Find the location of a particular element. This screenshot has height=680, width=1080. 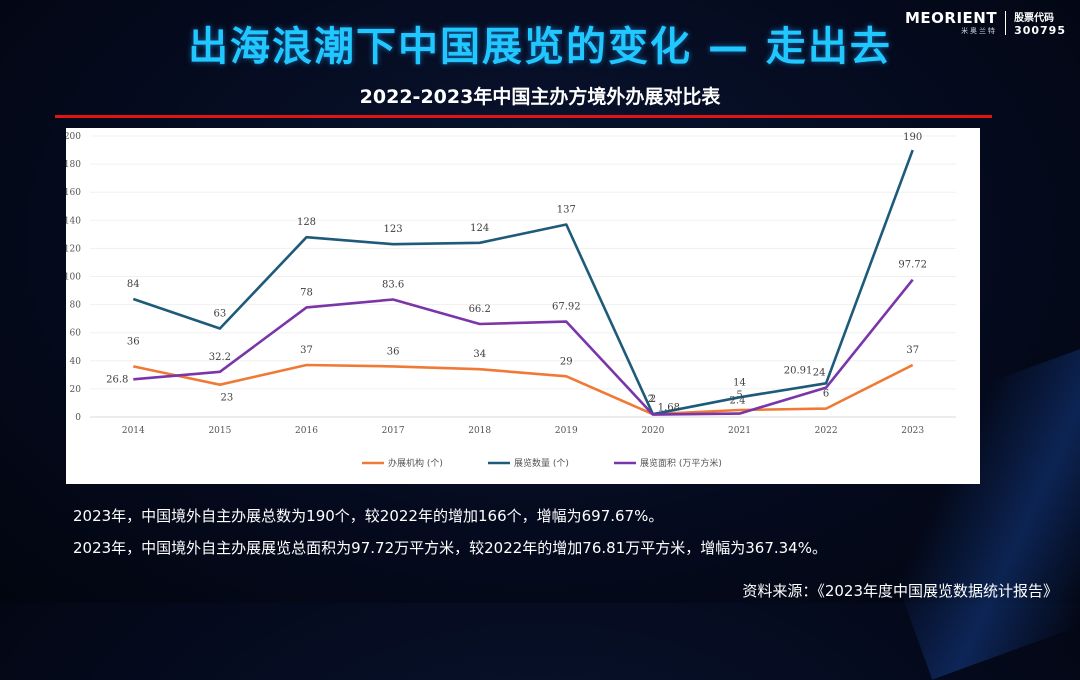

data-label: 34 is located at coordinates (479, 354).